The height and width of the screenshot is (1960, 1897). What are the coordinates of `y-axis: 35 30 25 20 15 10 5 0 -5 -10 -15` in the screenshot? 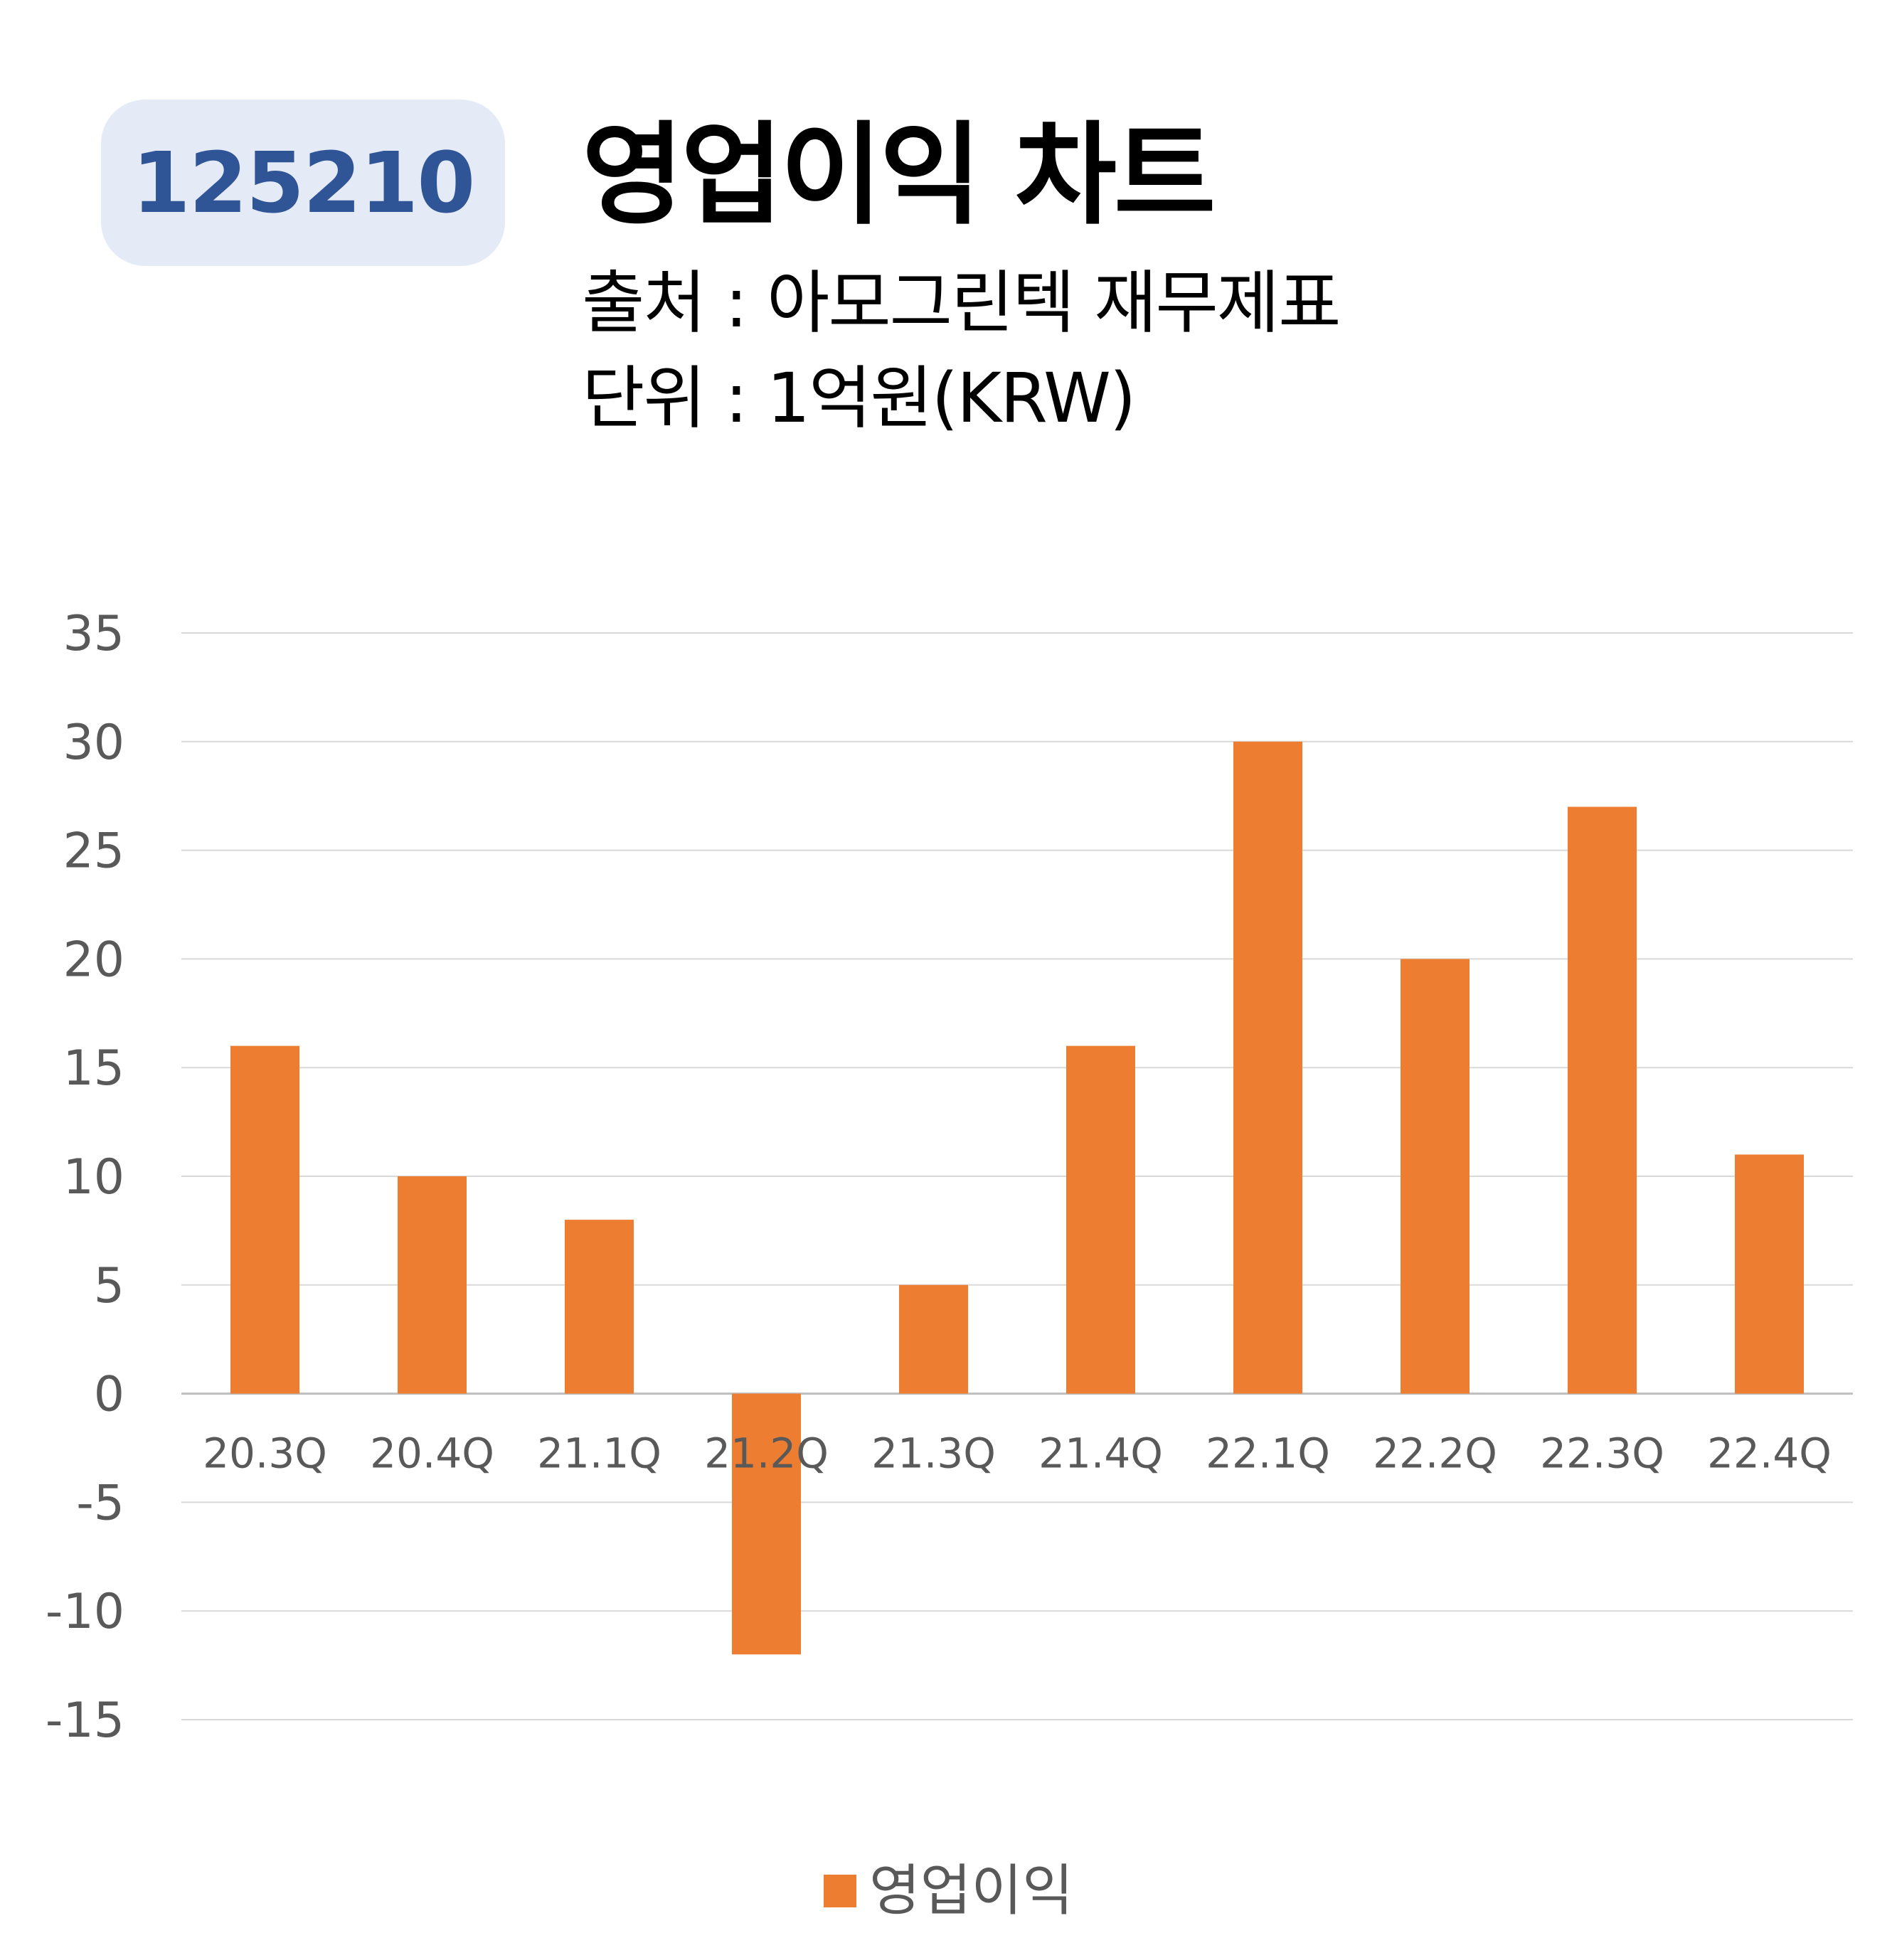 It's located at (85, 1177).